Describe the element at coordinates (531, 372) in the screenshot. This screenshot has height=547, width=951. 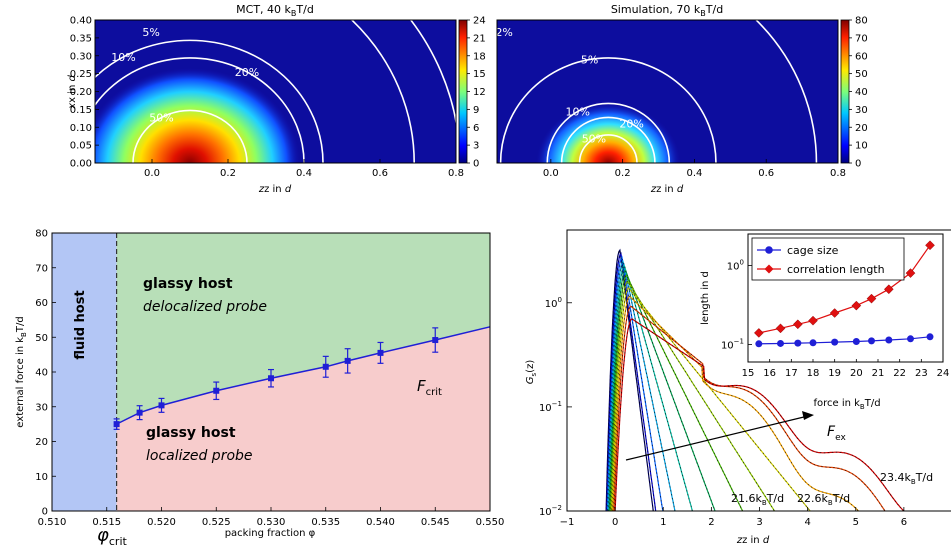
I see `gs-ylabel: Gs(z)` at that location.